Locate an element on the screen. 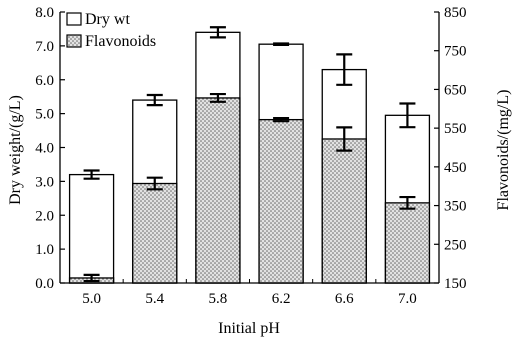  y2-tick-label: 750 is located at coordinates (455, 52).